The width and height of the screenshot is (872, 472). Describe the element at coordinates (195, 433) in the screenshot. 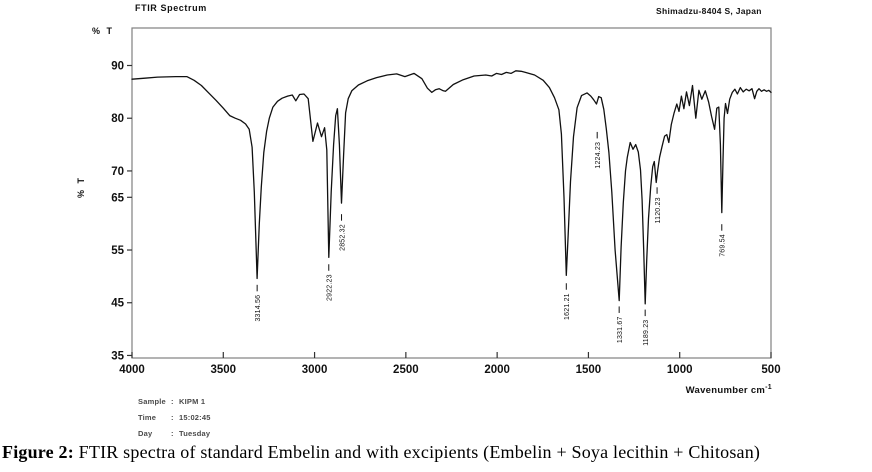

I see `sample-info-value: Tuesday` at that location.